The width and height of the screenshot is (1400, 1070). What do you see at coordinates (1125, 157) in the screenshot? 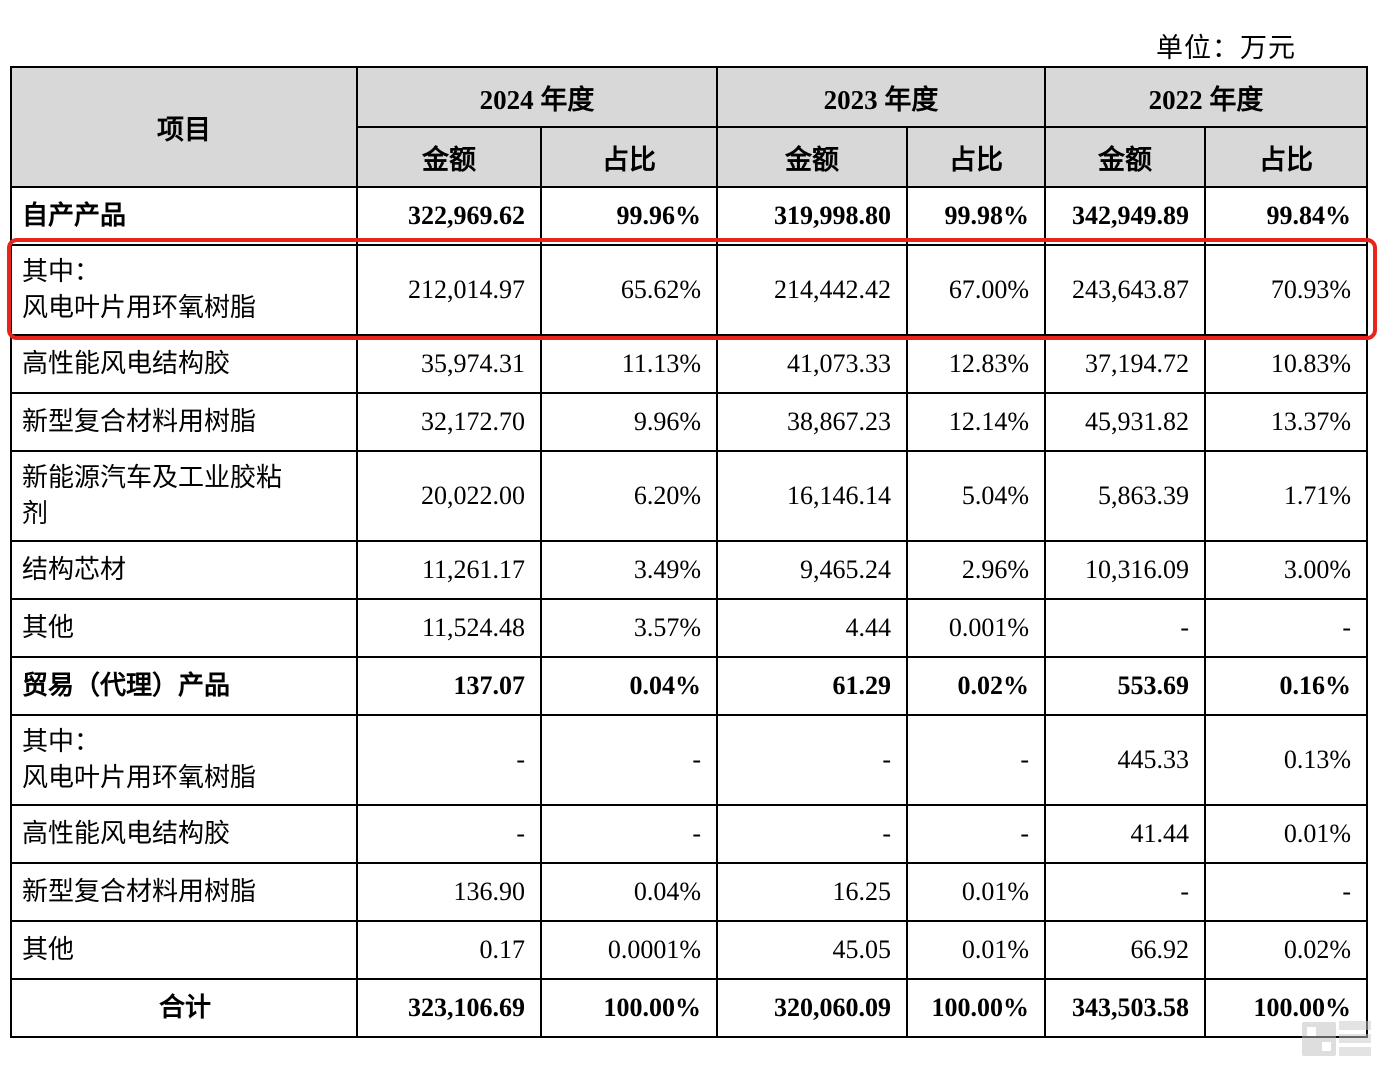
I see `col-header-amount-2022: 金额` at bounding box center [1125, 157].